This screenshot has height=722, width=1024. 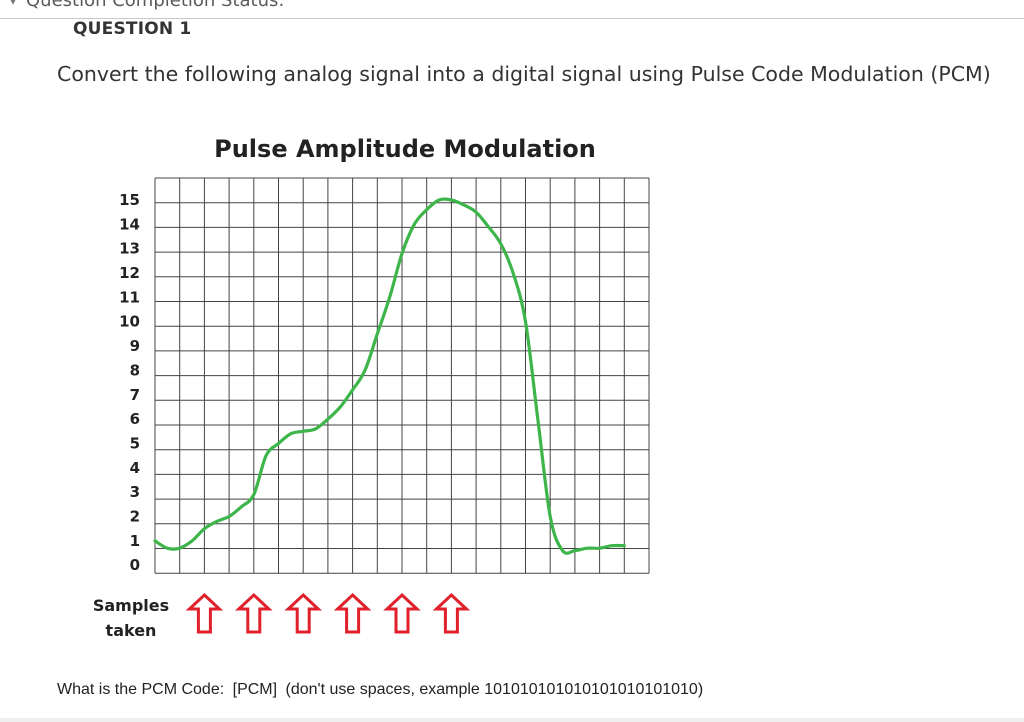 What do you see at coordinates (135, 565) in the screenshot?
I see `y-tick-label: 0` at bounding box center [135, 565].